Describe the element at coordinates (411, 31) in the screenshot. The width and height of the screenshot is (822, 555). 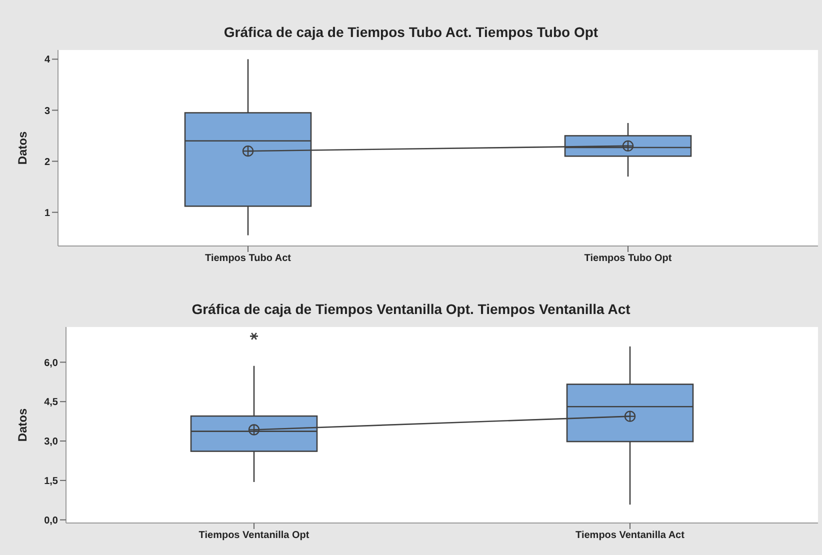
I see `chart-title: Gráfica de caja de Tiempos Tubo Act. Tiempos Tubo Opt` at that location.